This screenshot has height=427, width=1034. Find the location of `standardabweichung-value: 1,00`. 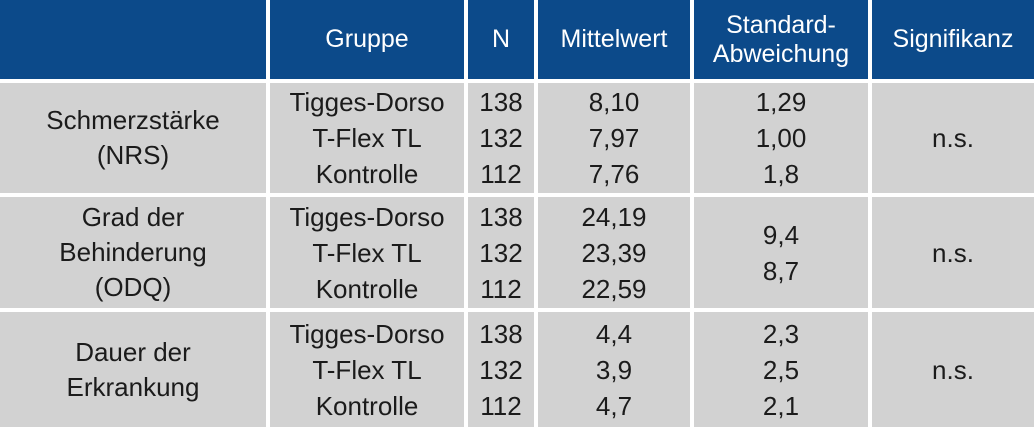

standardabweichung-value: 1,00 is located at coordinates (781, 138).